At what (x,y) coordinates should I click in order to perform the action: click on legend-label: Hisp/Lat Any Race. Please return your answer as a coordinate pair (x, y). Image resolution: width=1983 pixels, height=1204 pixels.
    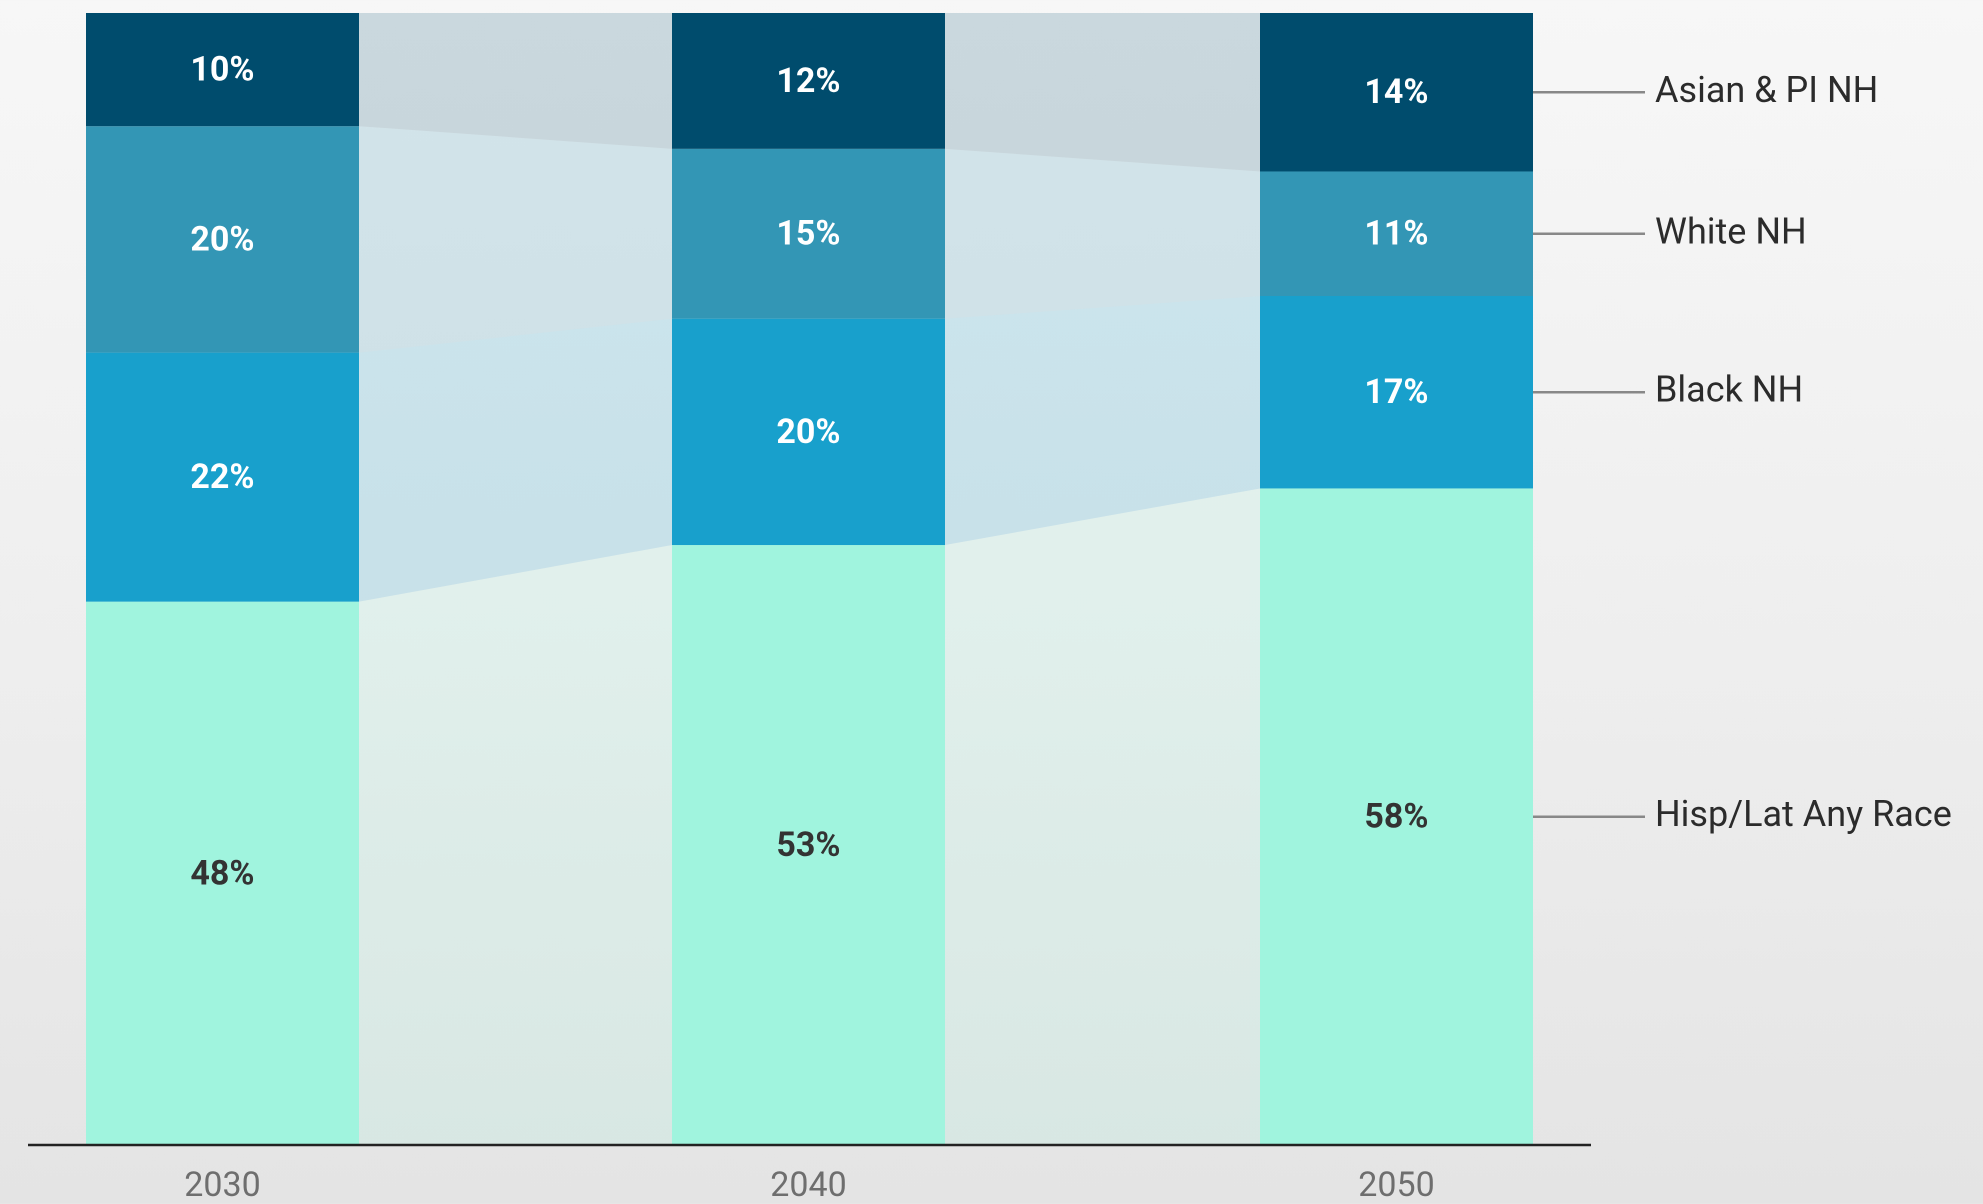
    Looking at the image, I should click on (1803, 814).